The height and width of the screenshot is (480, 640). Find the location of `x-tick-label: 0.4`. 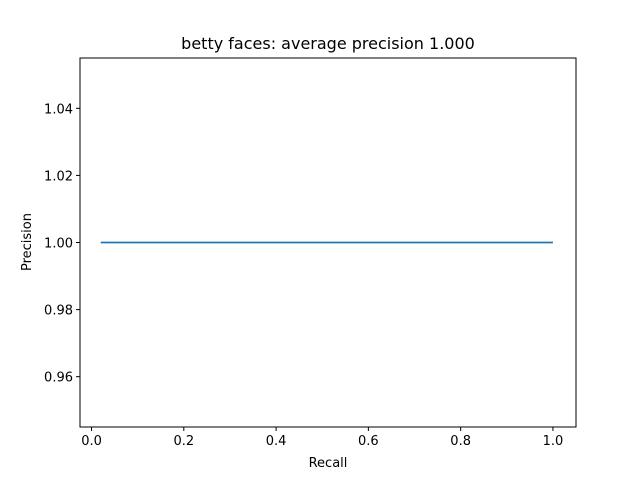

x-tick-label: 0.4 is located at coordinates (276, 441).